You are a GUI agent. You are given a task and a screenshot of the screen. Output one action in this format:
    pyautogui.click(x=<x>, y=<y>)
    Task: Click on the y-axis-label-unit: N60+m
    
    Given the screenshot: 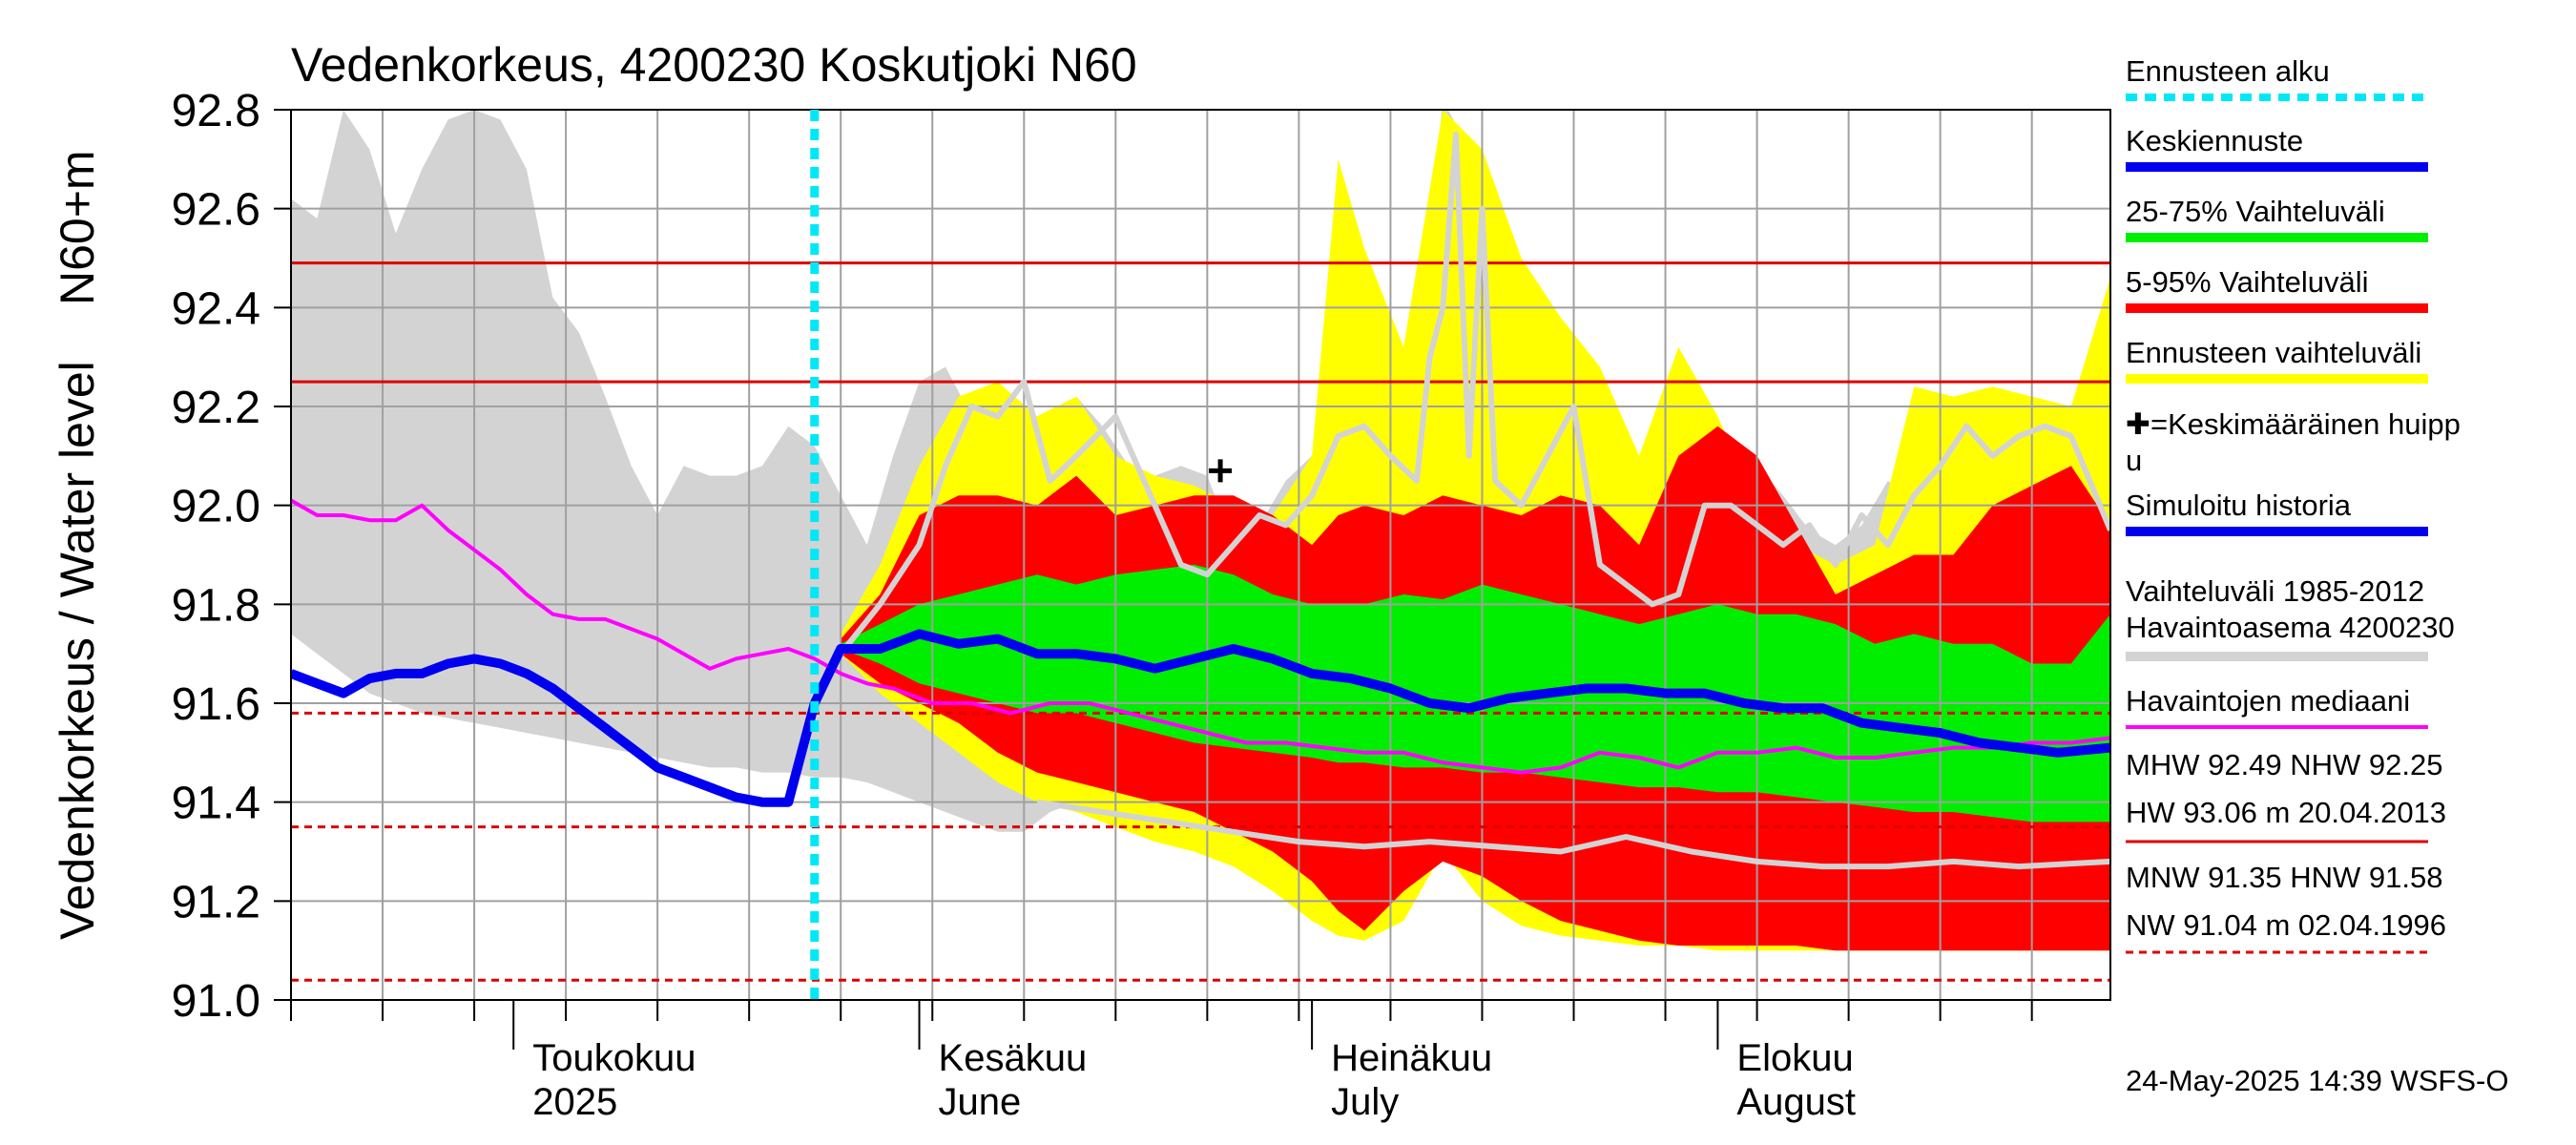 What is the action you would take?
    pyautogui.click(x=77, y=227)
    